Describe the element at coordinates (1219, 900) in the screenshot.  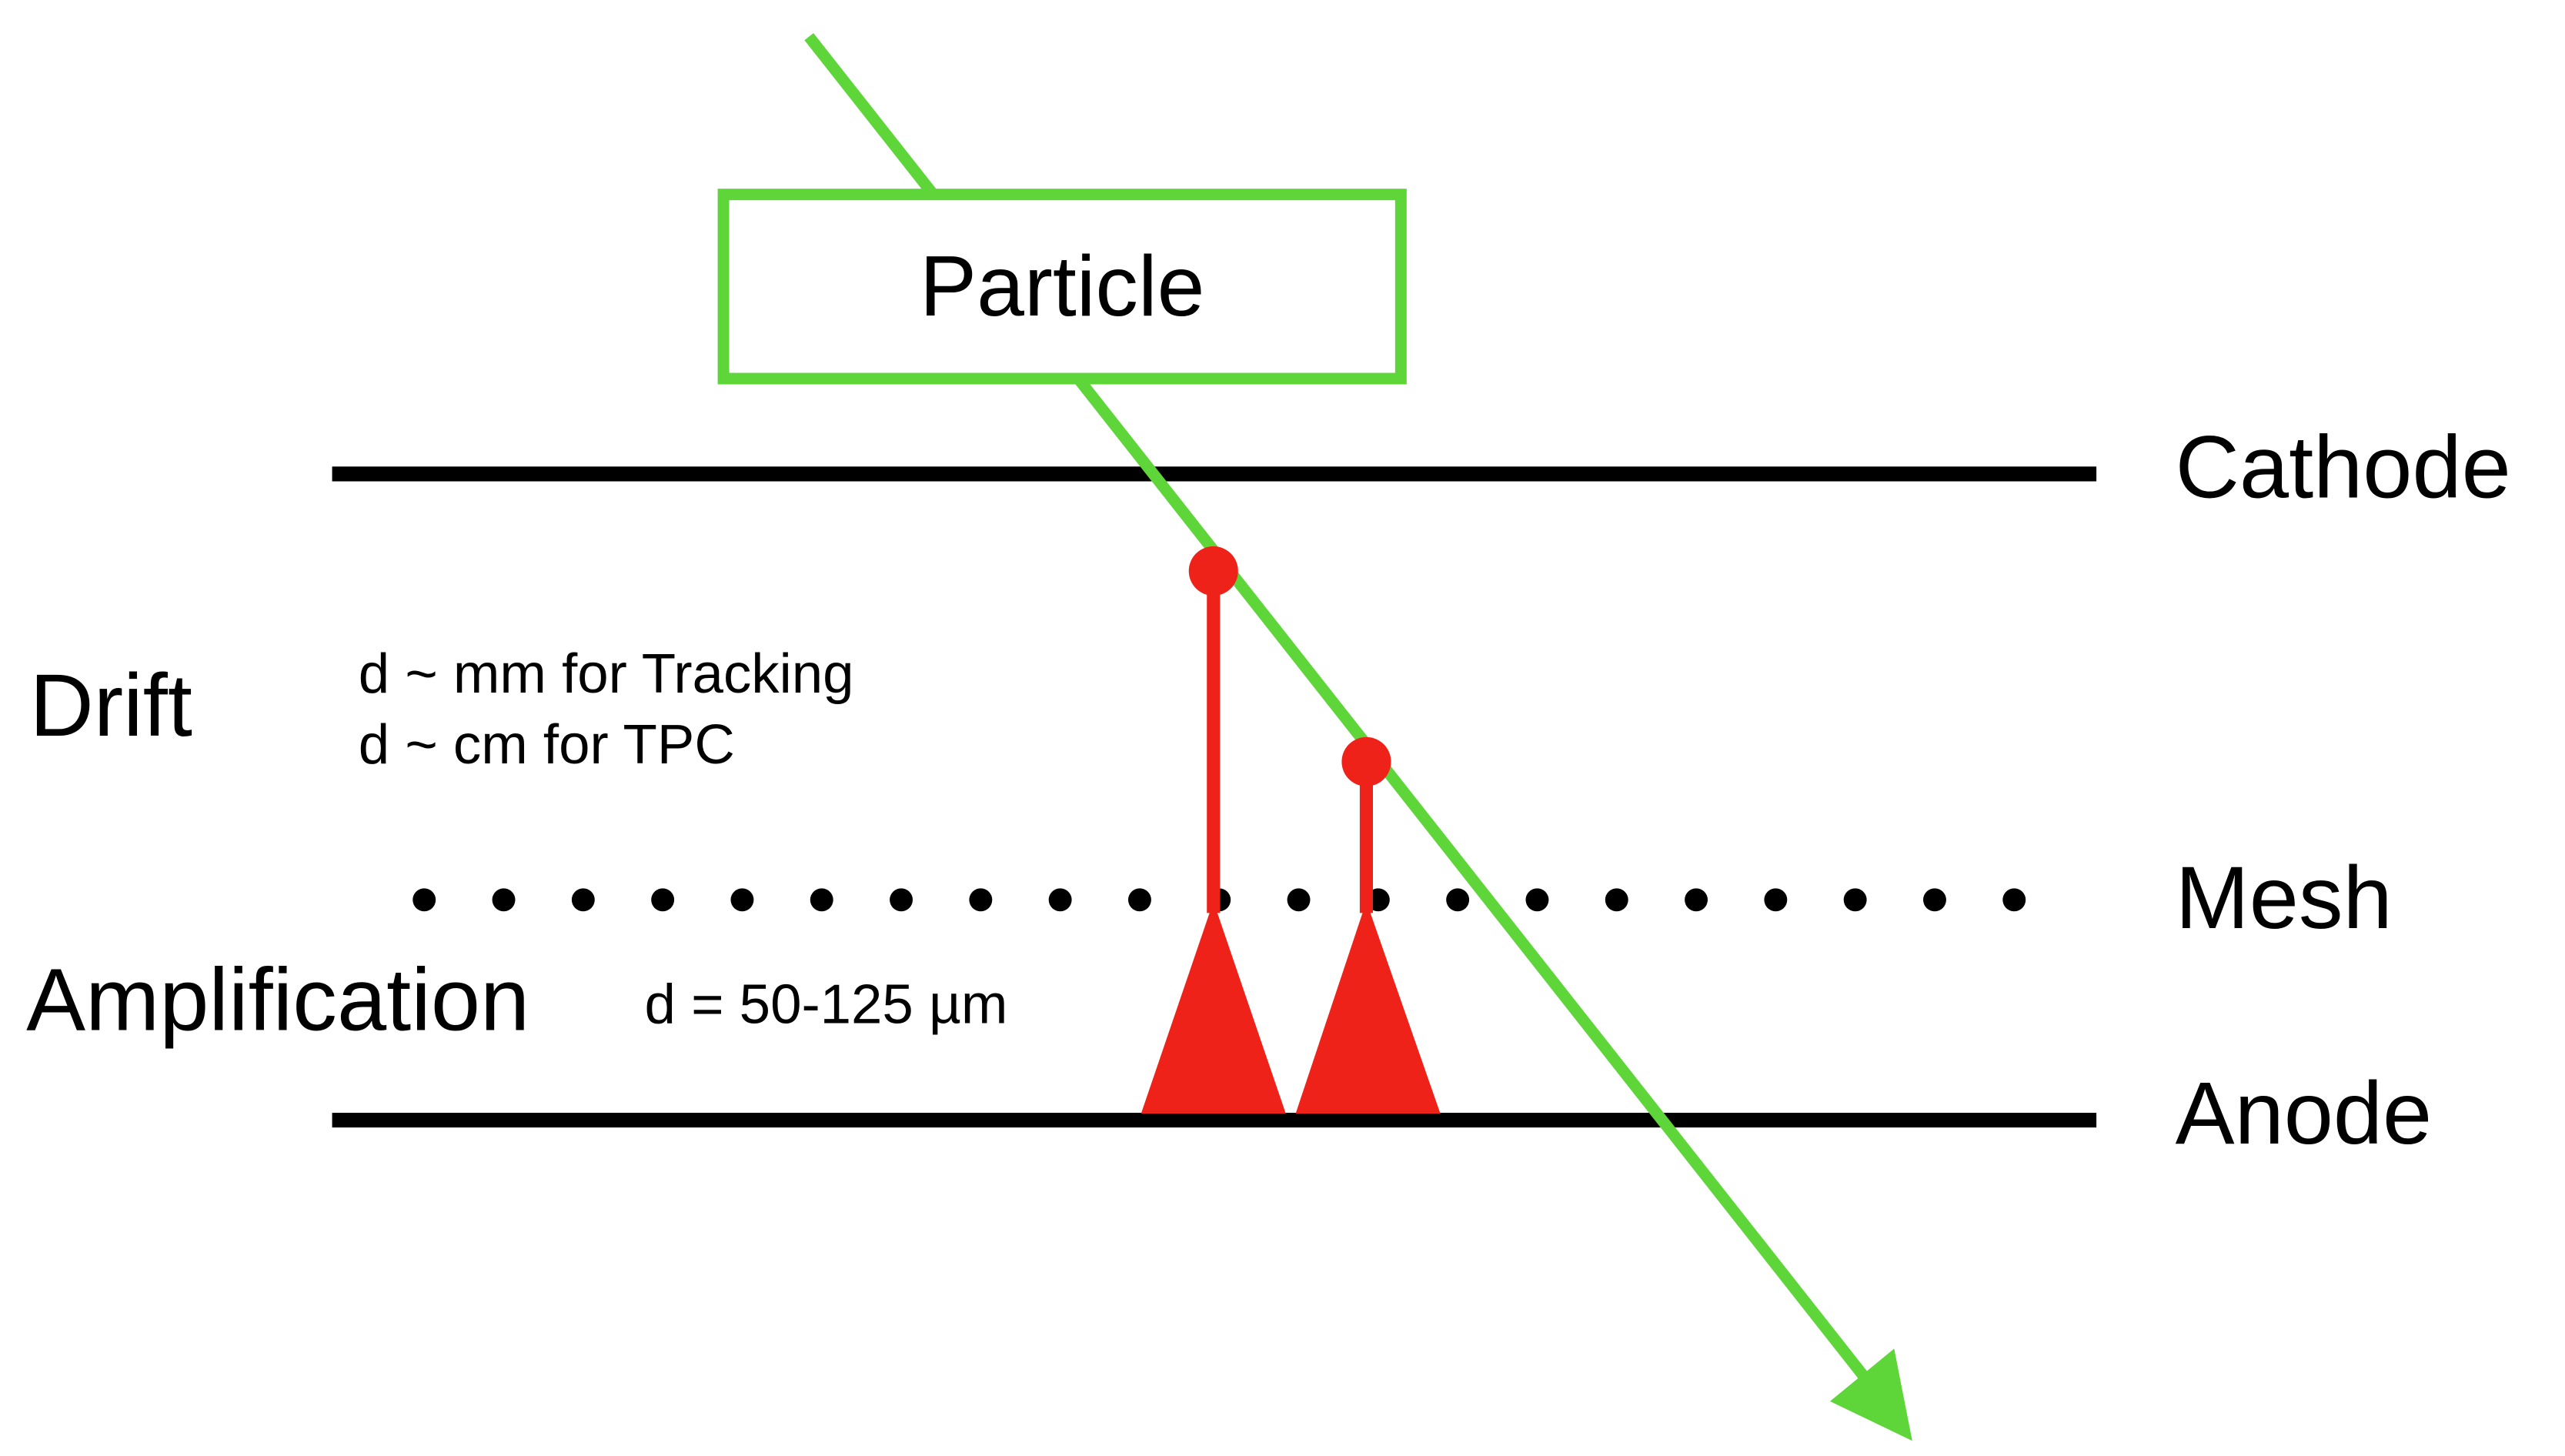
I see `mesh-dots` at that location.